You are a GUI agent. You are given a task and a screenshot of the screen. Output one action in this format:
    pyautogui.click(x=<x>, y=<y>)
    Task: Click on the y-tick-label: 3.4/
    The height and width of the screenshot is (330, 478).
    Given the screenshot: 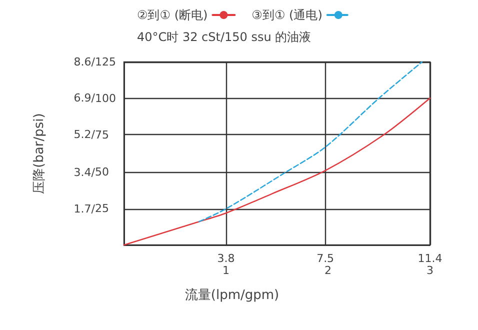 What is the action you would take?
    pyautogui.click(x=85, y=173)
    